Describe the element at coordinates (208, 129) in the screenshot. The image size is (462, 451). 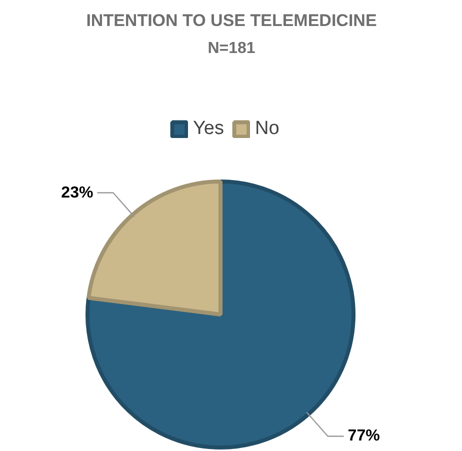
I see `legend-label: Yes` at that location.